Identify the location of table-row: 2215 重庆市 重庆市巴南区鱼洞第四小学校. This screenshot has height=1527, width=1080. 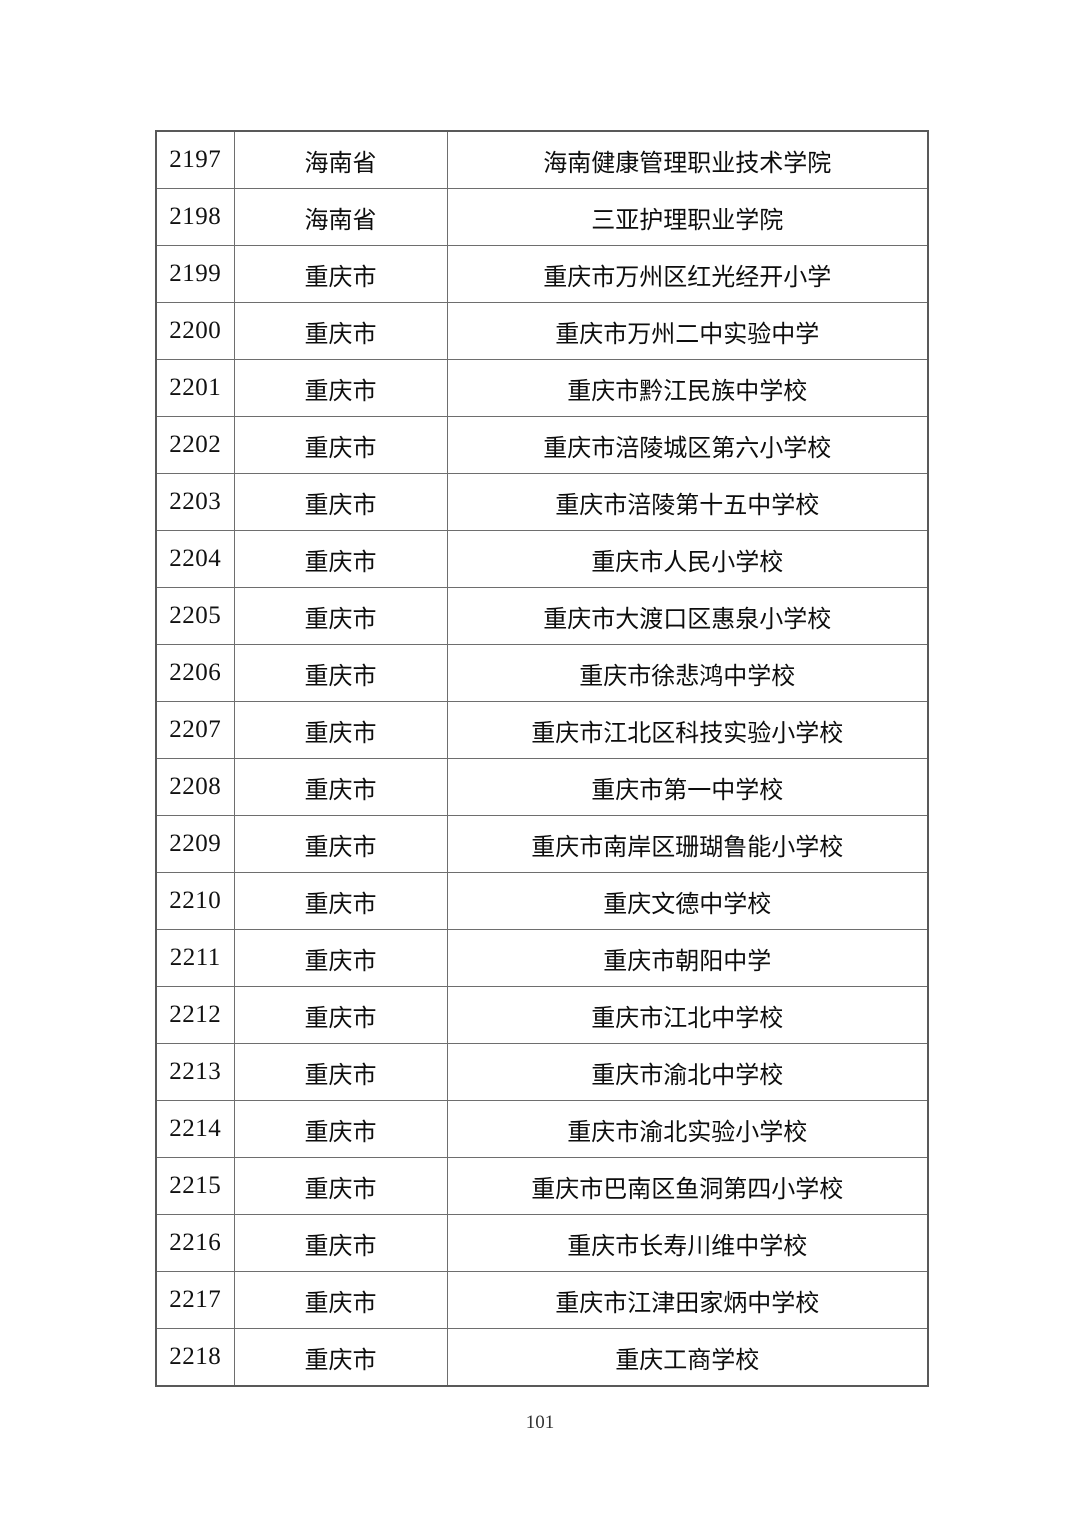
(542, 1186).